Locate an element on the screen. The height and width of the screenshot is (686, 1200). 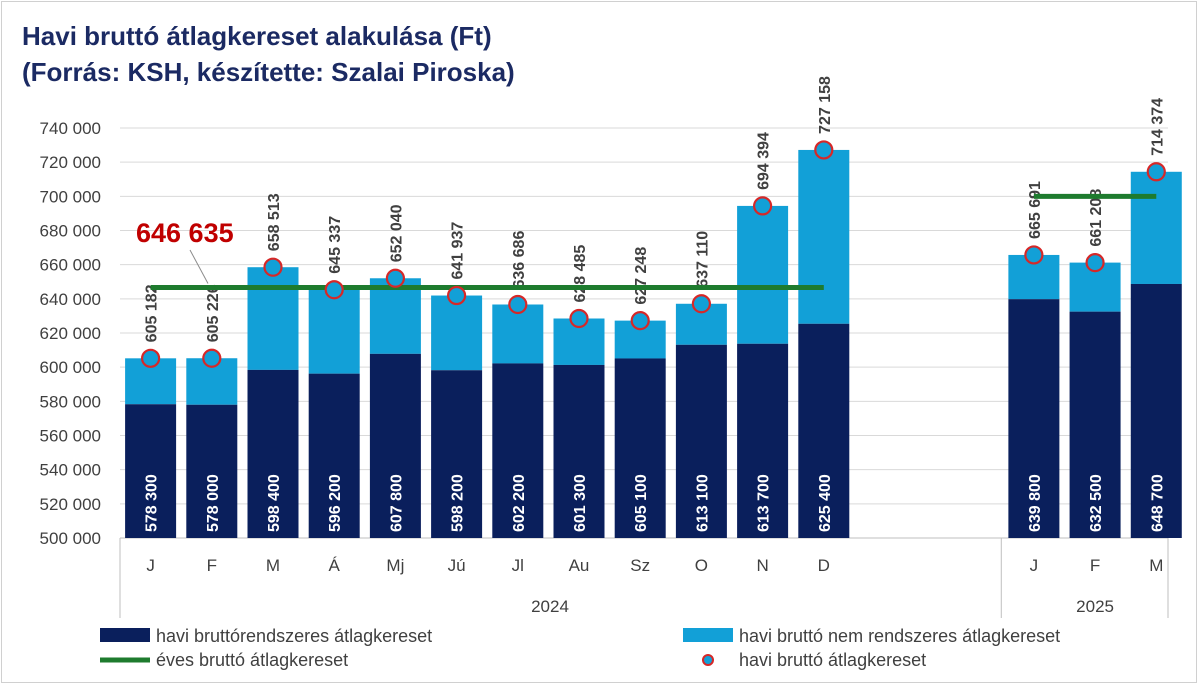
x-tick-label: N is located at coordinates (762, 565).